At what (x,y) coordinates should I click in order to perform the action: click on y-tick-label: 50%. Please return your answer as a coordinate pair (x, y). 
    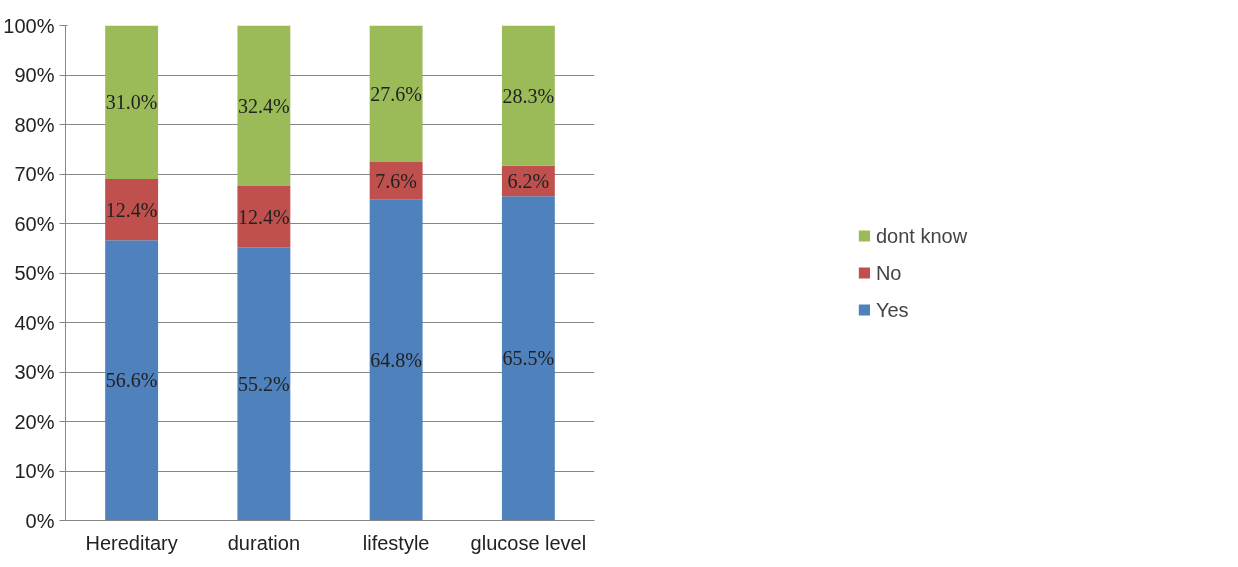
    Looking at the image, I should click on (34, 273).